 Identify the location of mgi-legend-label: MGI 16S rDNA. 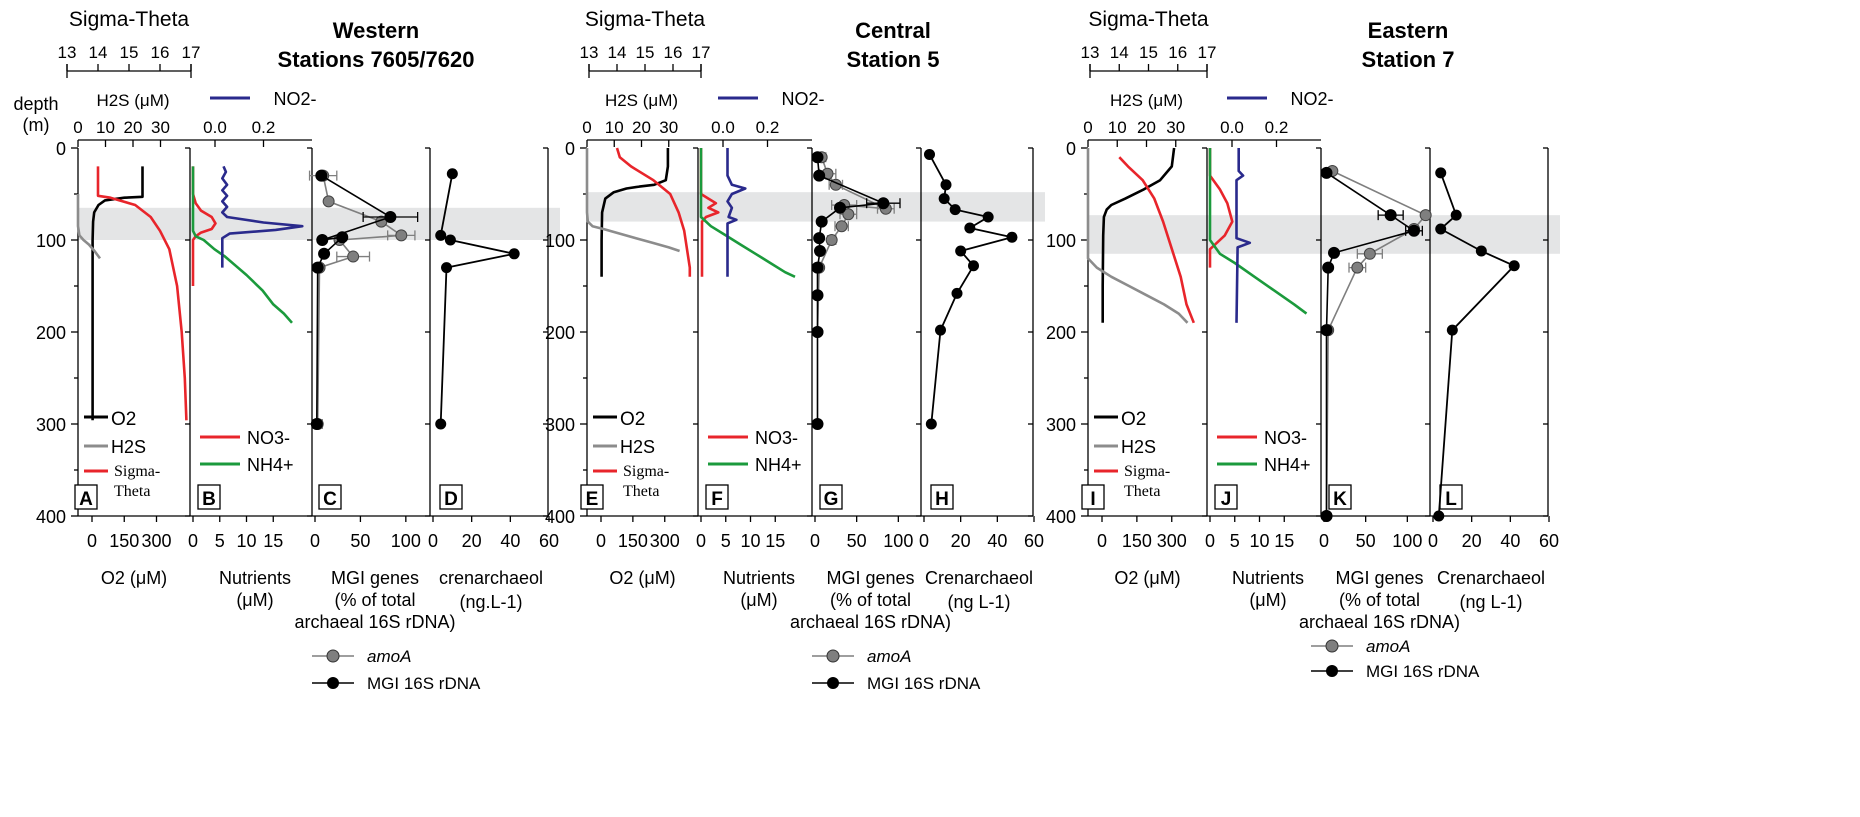
(1423, 671).